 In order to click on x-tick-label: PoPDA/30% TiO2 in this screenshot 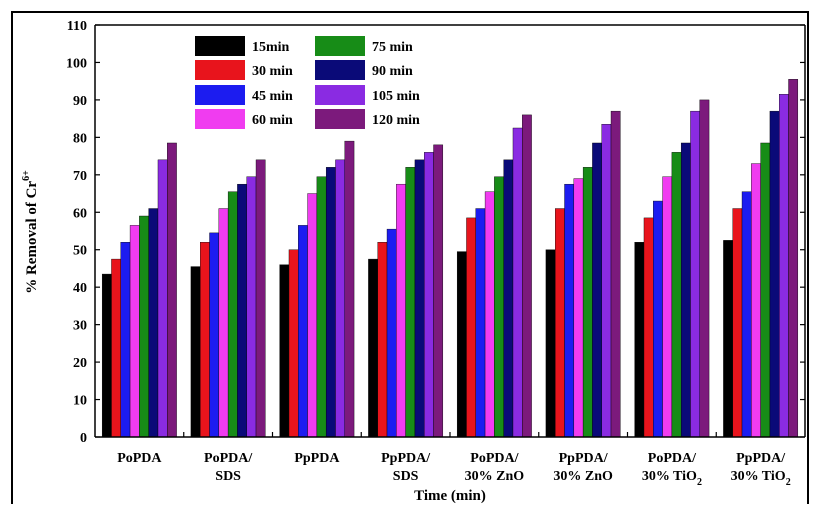, I will do `click(672, 469)`.